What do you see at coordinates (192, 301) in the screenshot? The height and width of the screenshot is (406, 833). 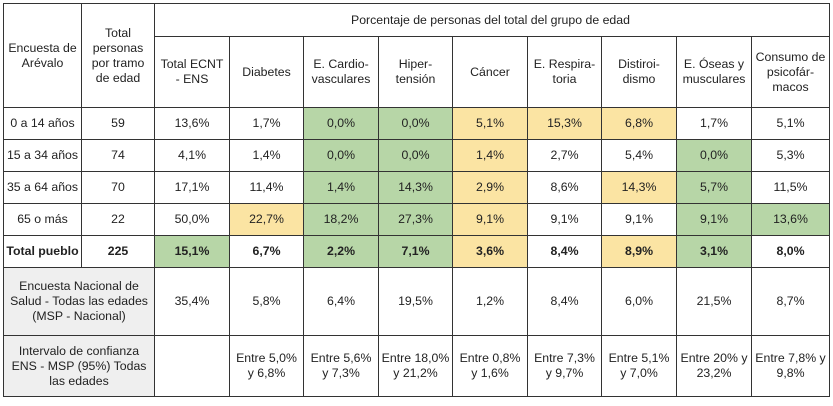 I see `value-cell: 35,4%` at bounding box center [192, 301].